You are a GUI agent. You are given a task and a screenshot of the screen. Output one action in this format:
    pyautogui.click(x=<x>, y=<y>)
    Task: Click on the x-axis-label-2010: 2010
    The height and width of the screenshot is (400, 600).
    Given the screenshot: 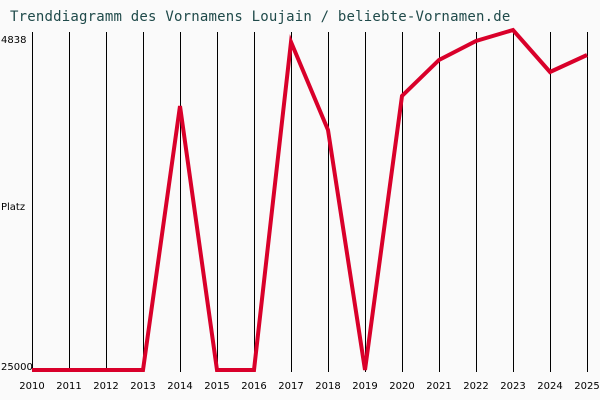 What is the action you would take?
    pyautogui.click(x=32, y=386)
    